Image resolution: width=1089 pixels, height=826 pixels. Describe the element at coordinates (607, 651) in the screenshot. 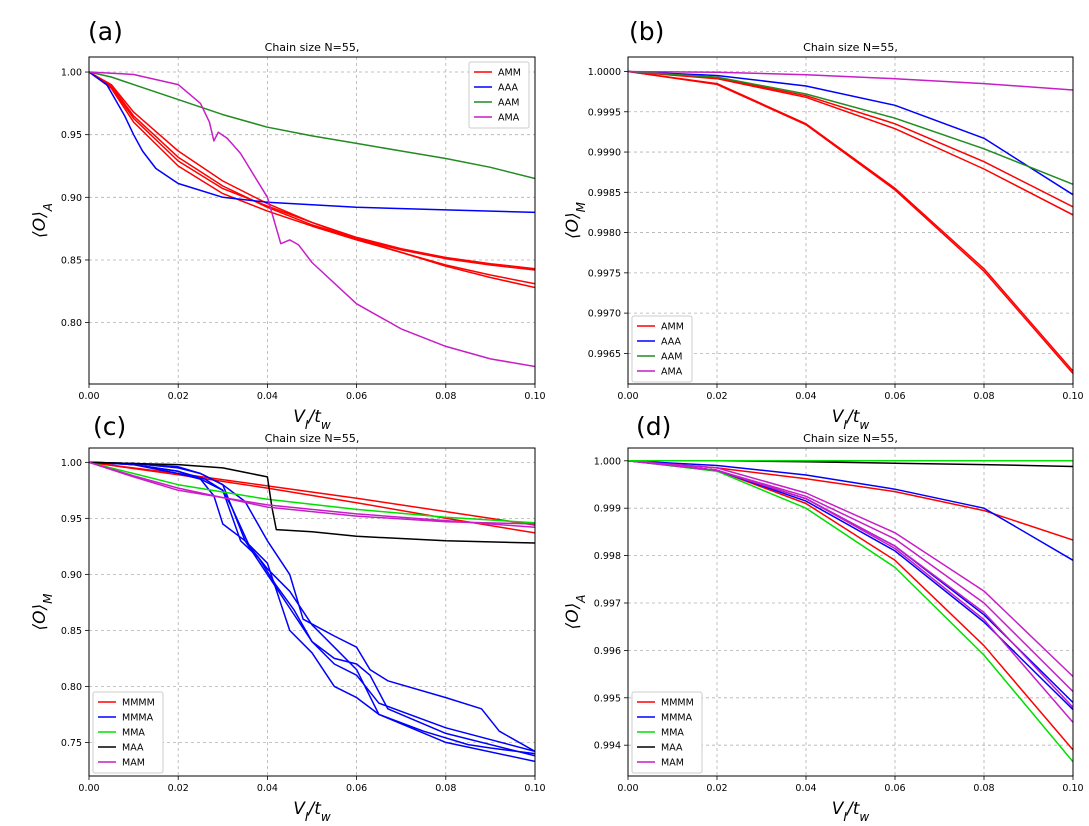

I see `y-tick-label: 0.996` at that location.